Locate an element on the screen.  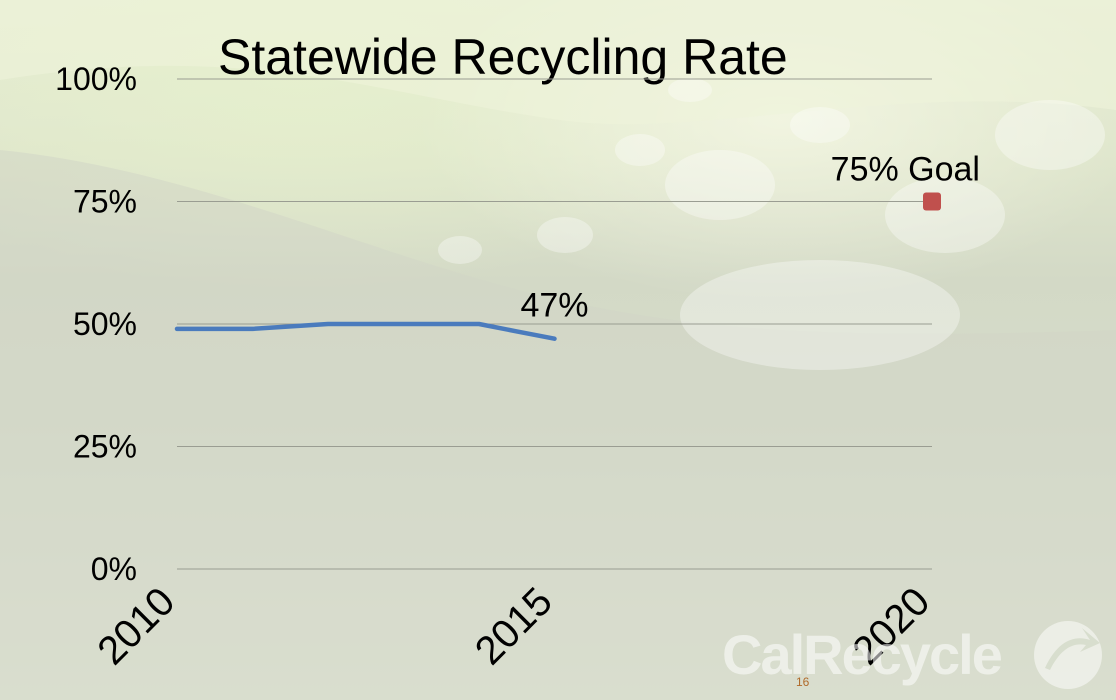
y-axis-ticks: 0% 25% 50% 75% 100% is located at coordinates (96, 324).